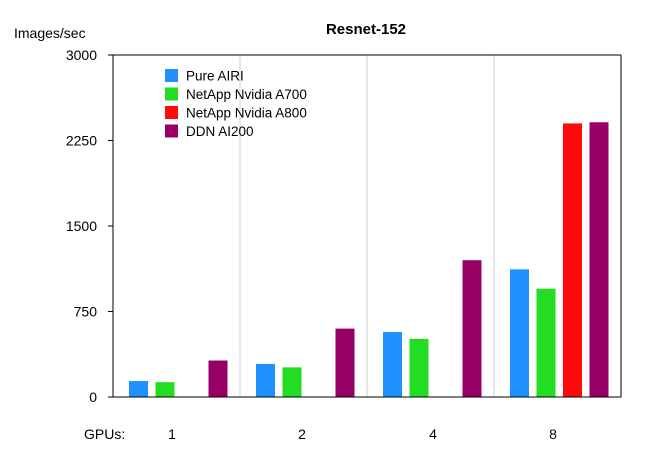  I want to click on legend-label: DDN AI200, so click(220, 131).